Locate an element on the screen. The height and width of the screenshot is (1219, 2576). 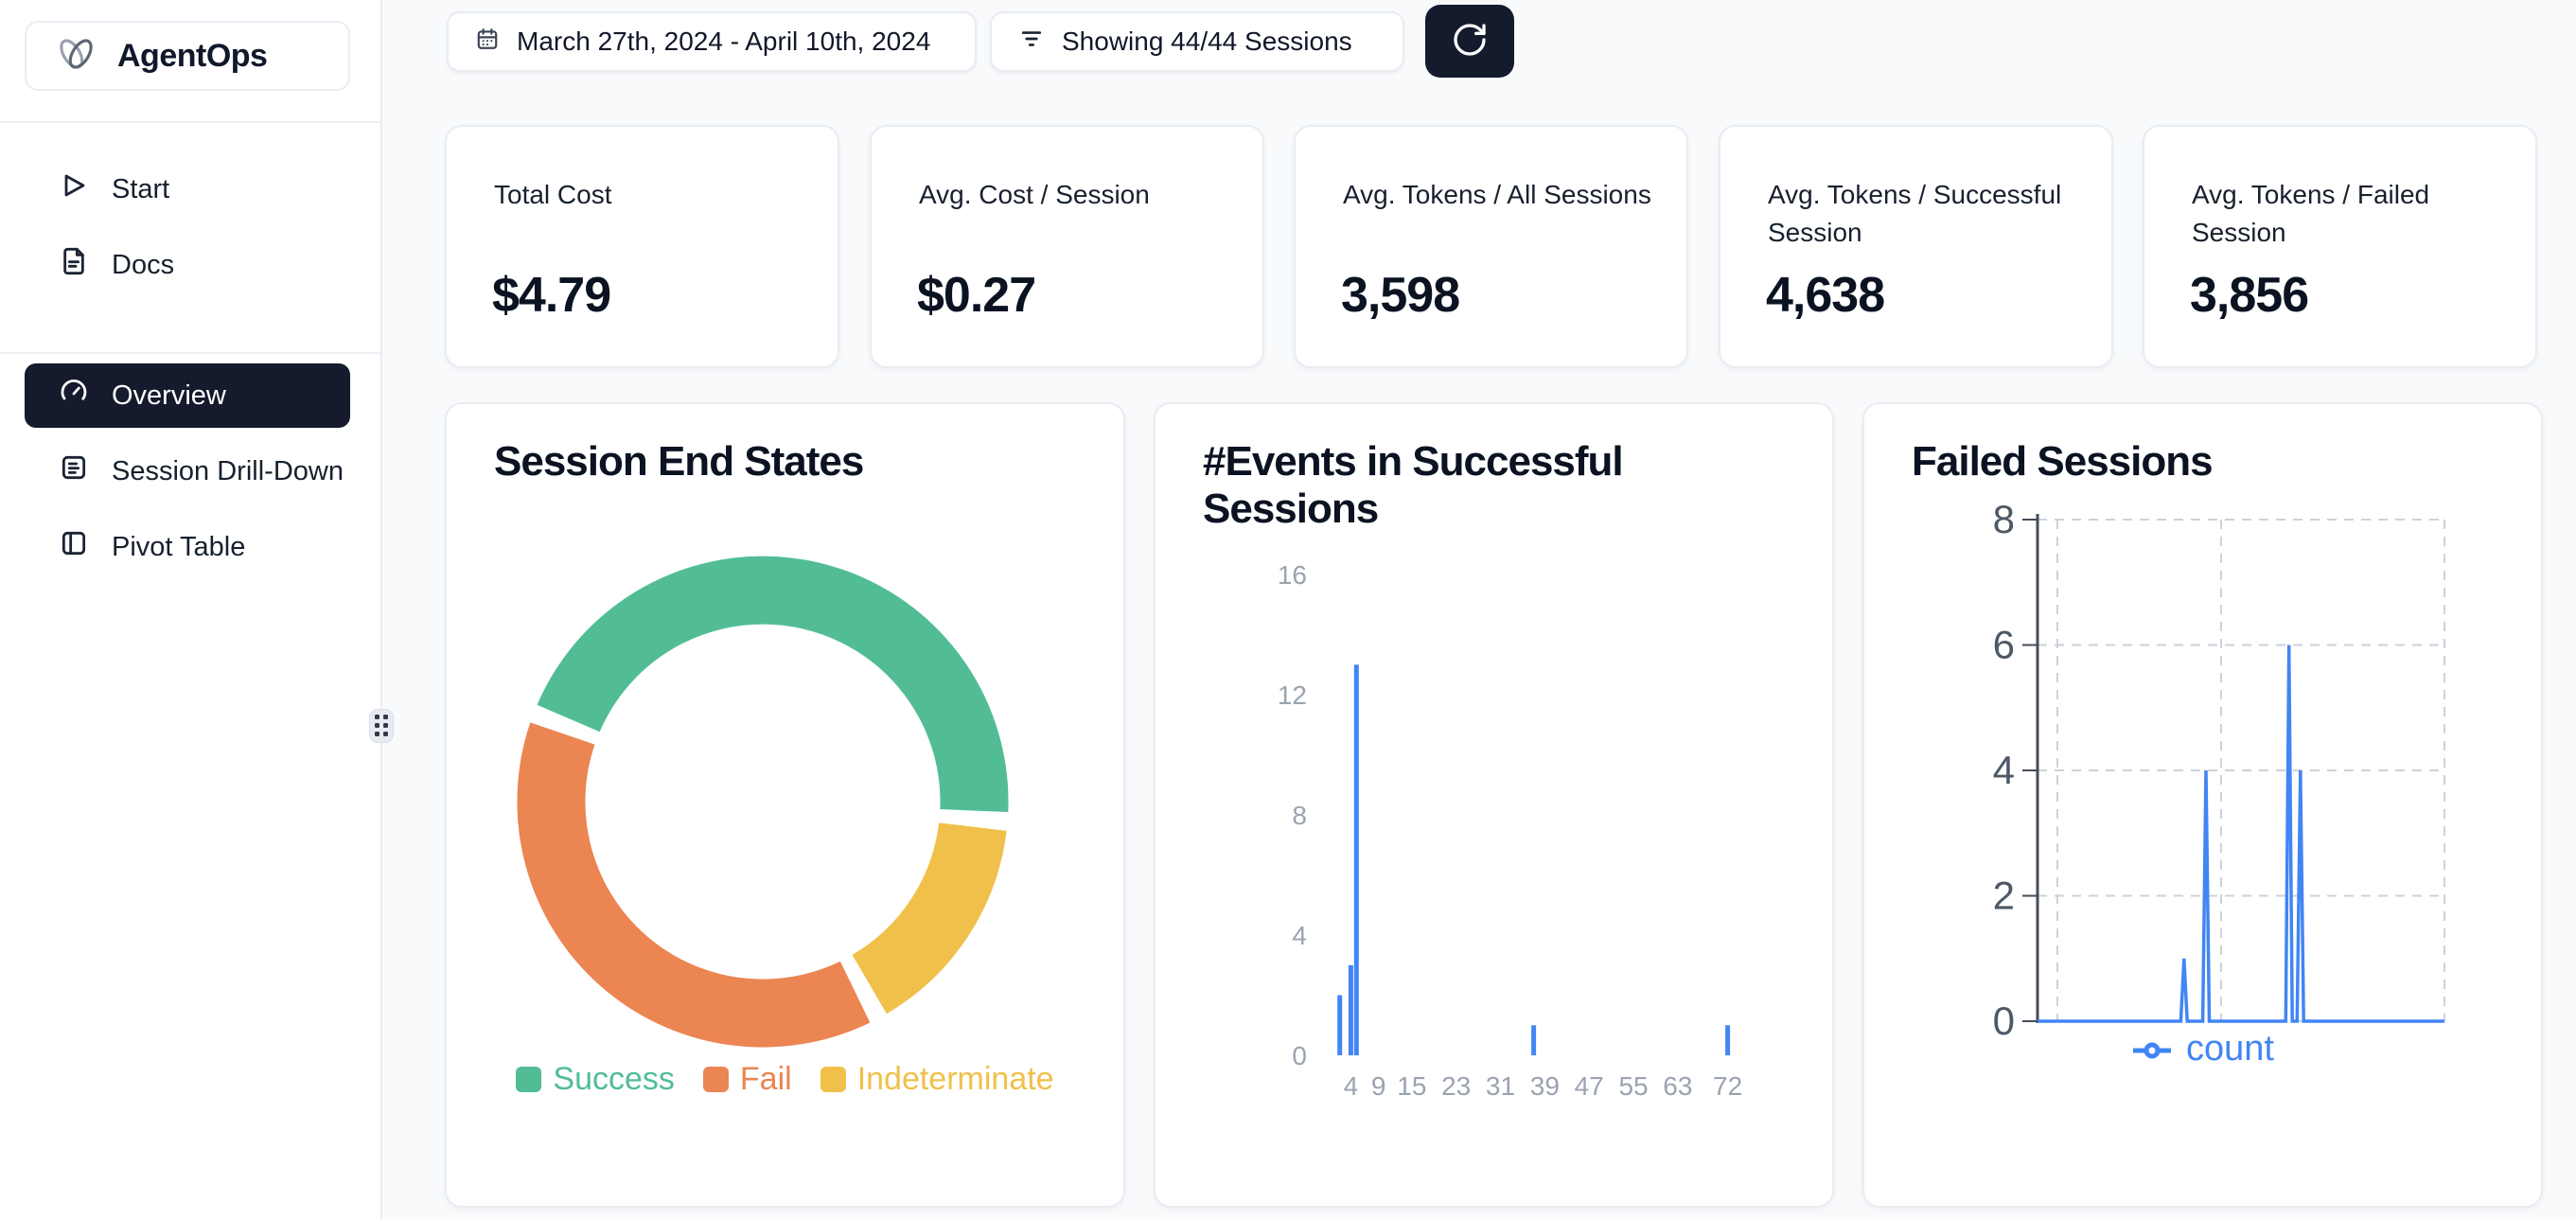
play-icon is located at coordinates (74, 189).